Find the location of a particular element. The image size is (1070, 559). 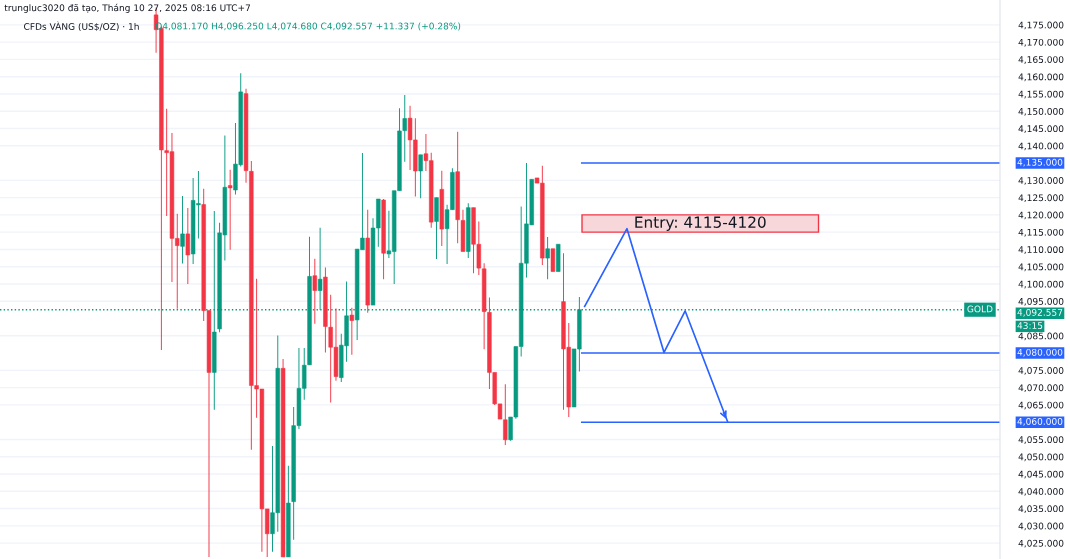

y-tick-label: 4,175.000 is located at coordinates (1041, 25).